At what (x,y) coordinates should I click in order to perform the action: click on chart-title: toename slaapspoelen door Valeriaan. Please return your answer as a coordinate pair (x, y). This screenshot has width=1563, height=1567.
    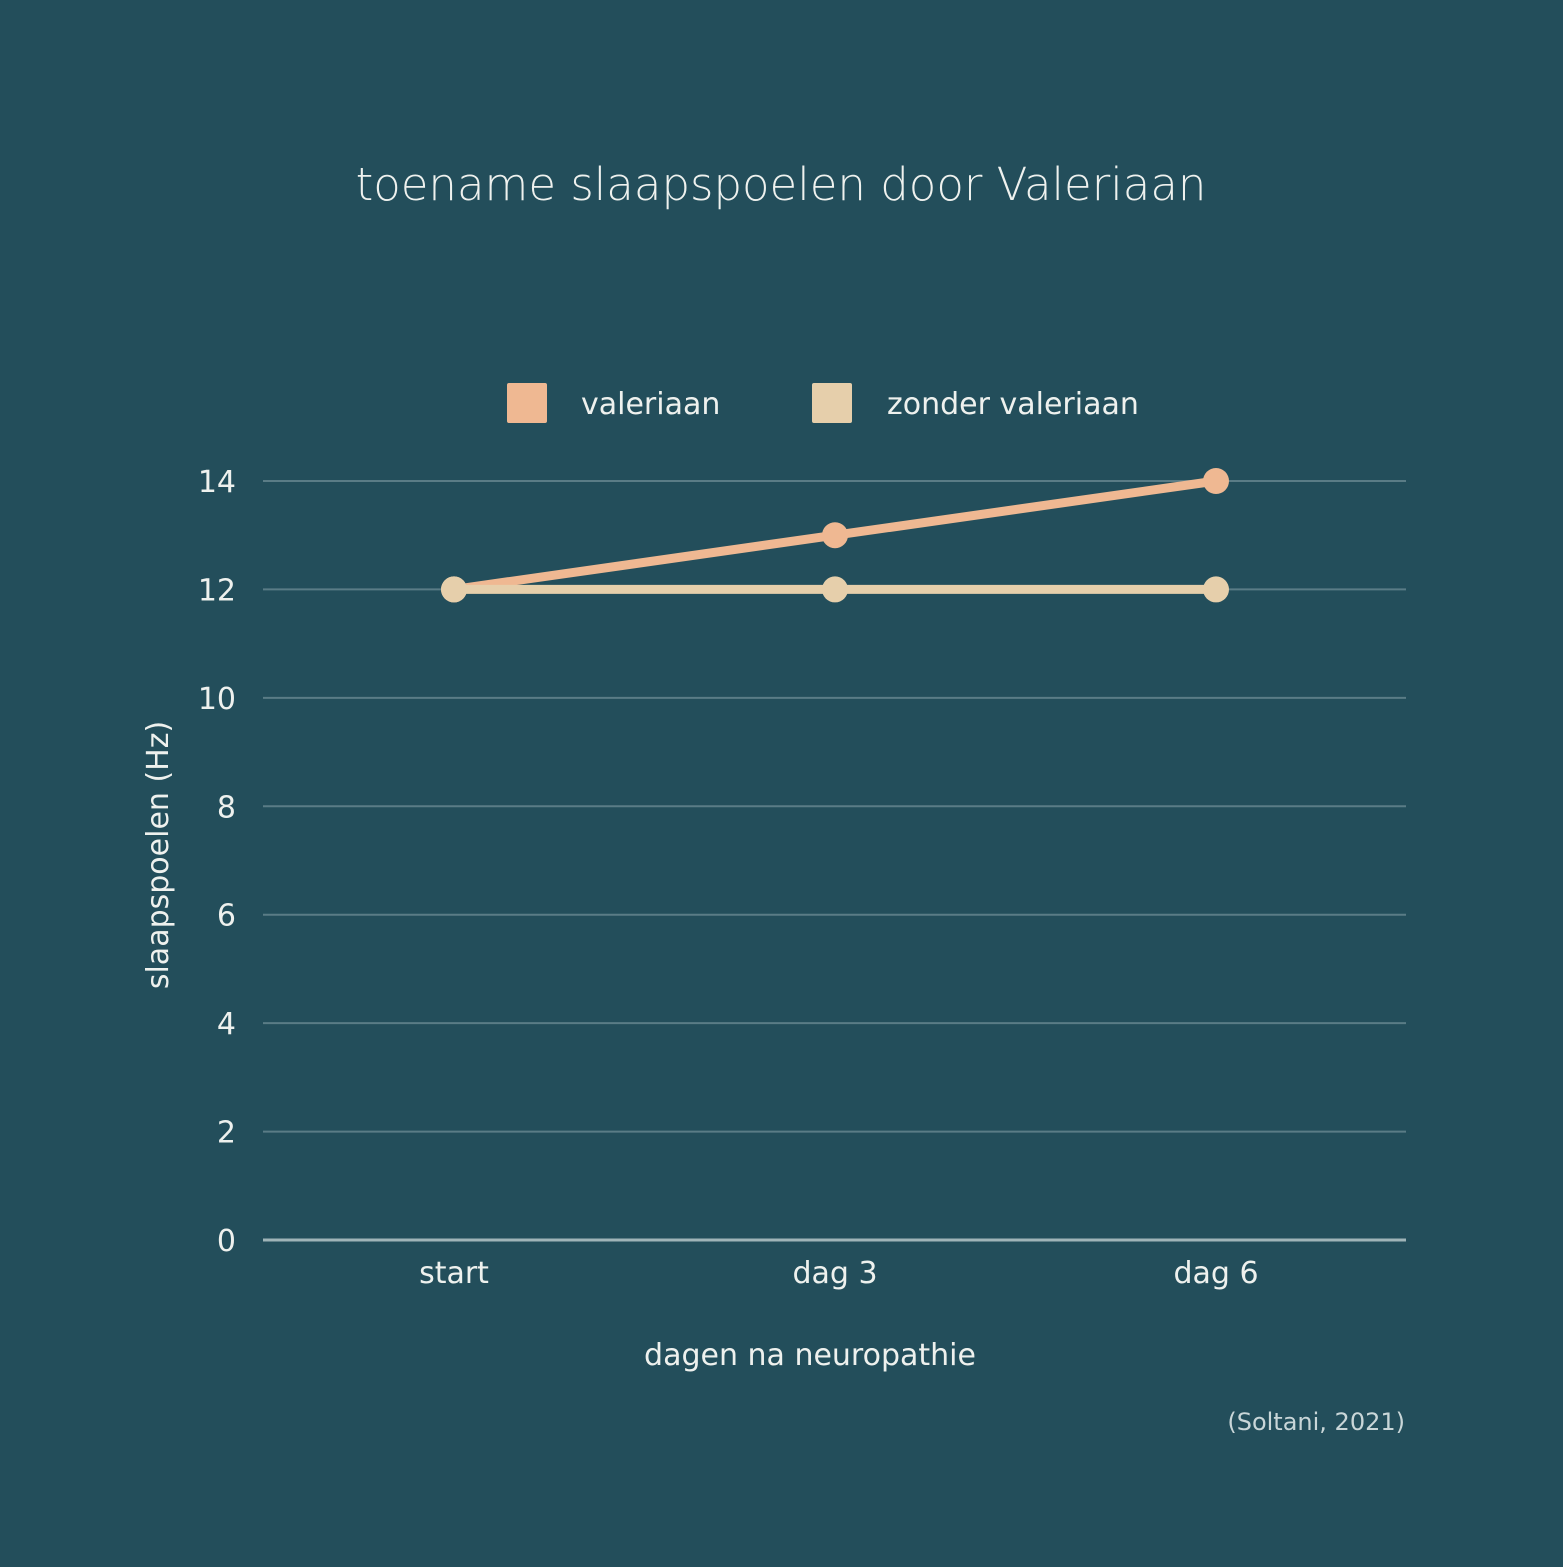
    Looking at the image, I should click on (781, 184).